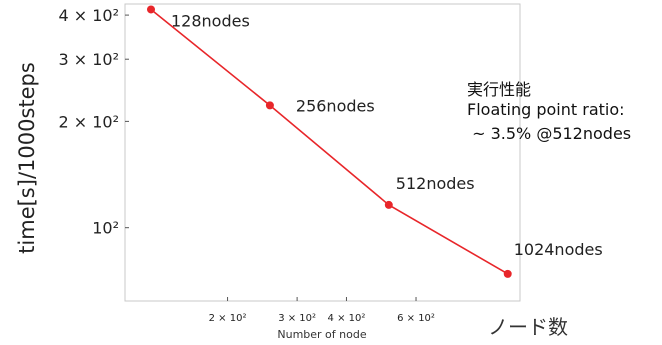 The image size is (662, 345). I want to click on note-line-1: 実行性能, so click(499, 89).